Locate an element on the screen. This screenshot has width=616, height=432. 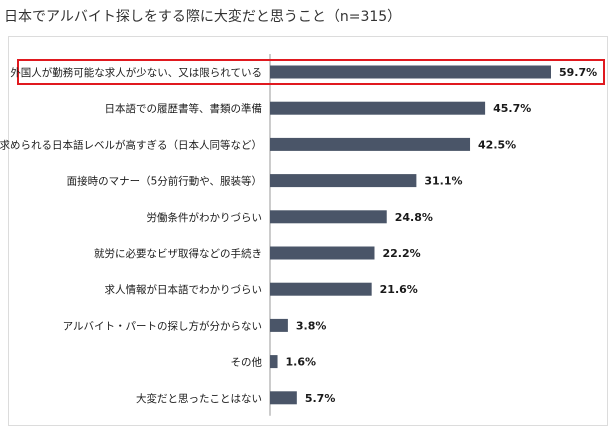
chart-title: 日本でアルバイト探しをする際に大変だと思うこと（n=315） is located at coordinates (203, 17).